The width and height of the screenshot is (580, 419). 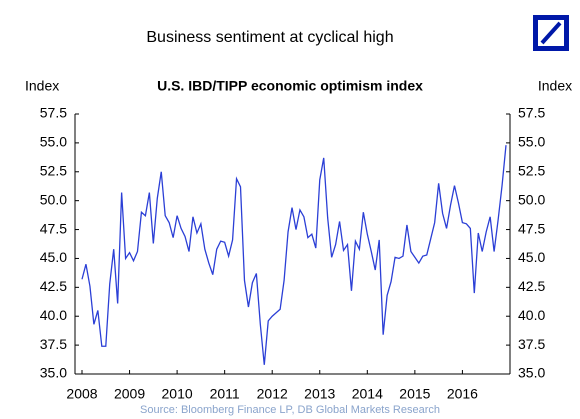 I want to click on y-tick-label: 37.5, so click(x=53, y=344).